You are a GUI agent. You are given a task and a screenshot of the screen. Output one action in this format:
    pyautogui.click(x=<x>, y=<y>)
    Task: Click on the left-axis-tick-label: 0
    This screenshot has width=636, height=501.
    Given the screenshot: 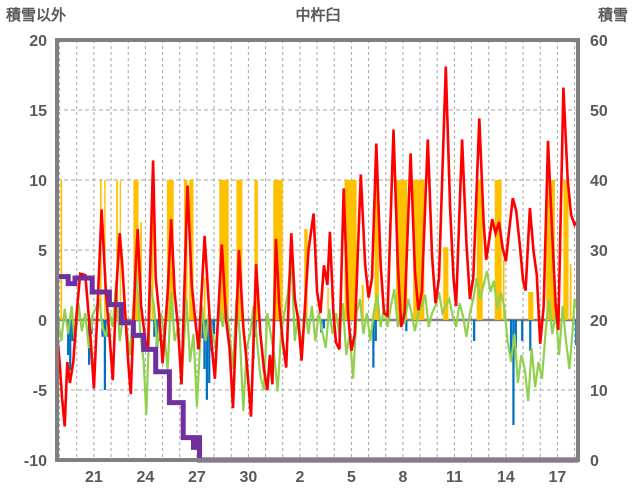 What is the action you would take?
    pyautogui.click(x=42, y=321)
    